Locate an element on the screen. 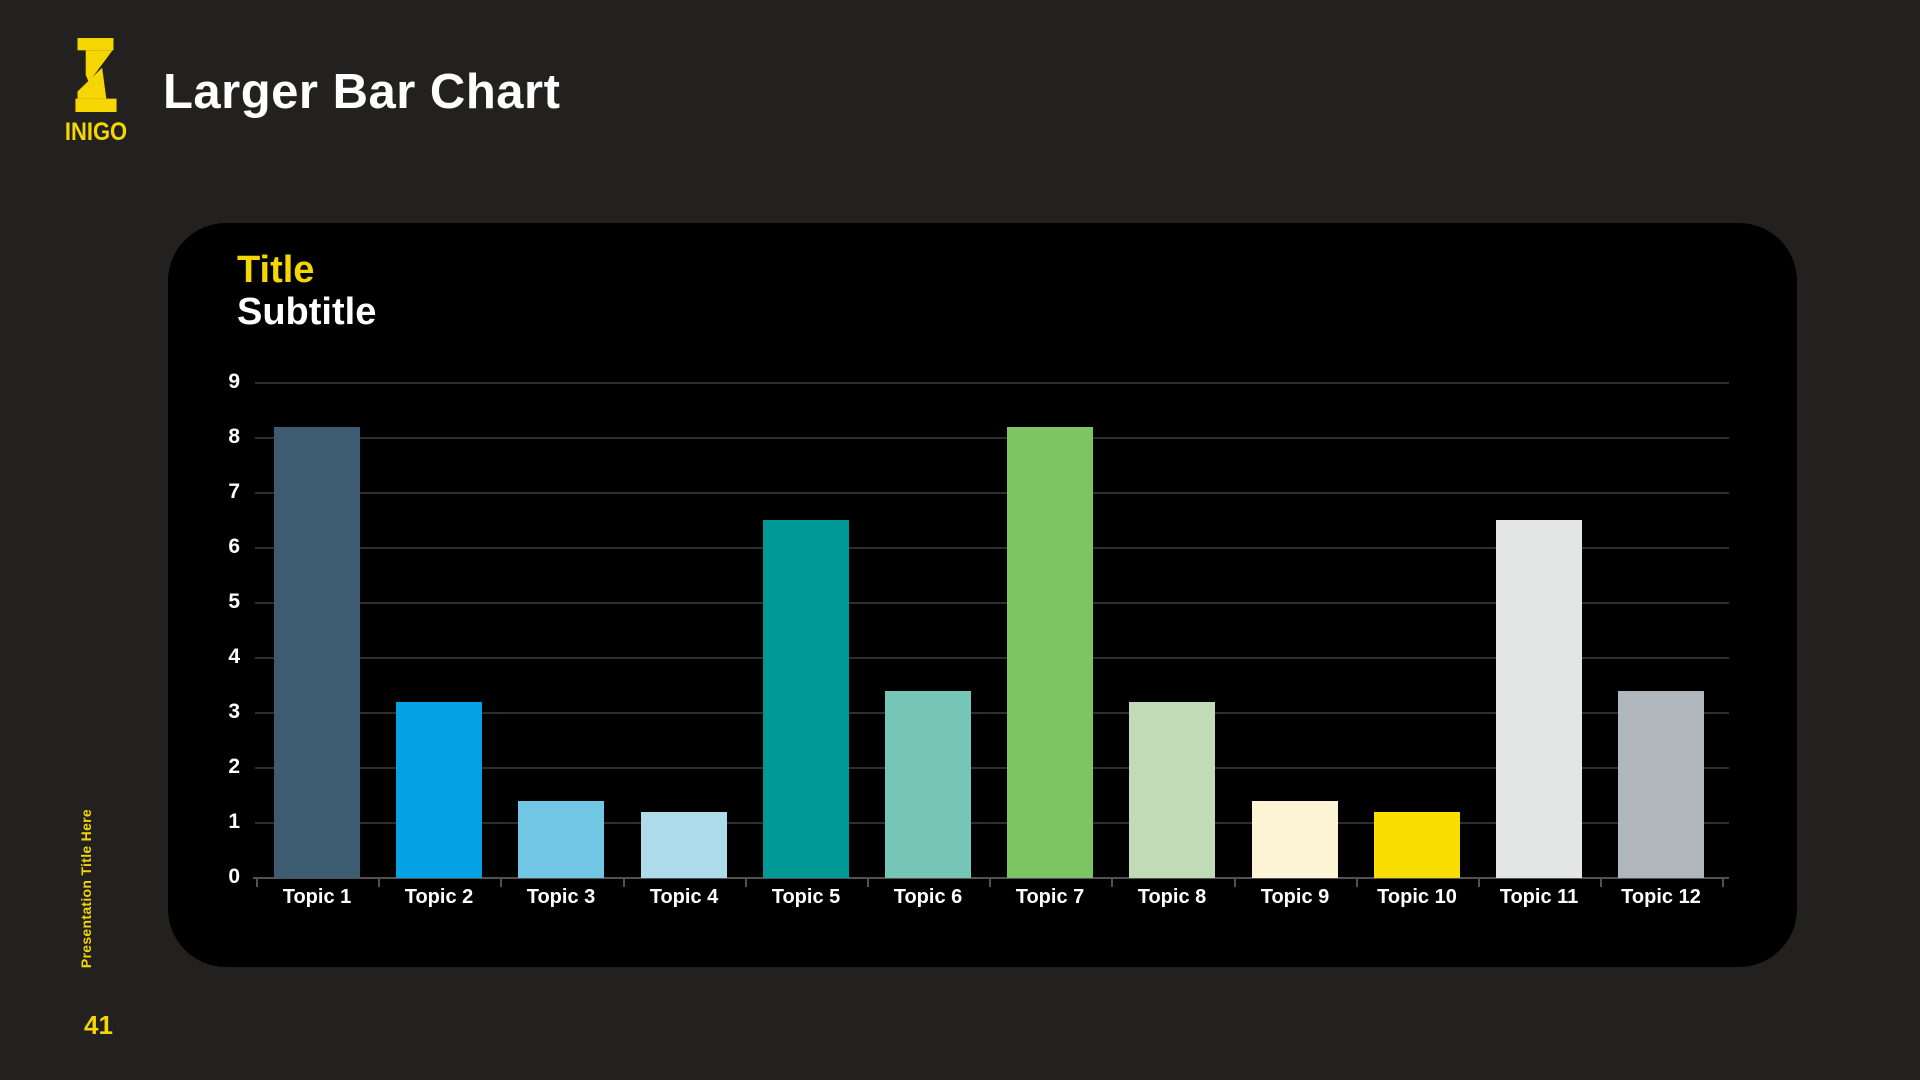  y-axis-tick-label: 9 is located at coordinates (234, 381).